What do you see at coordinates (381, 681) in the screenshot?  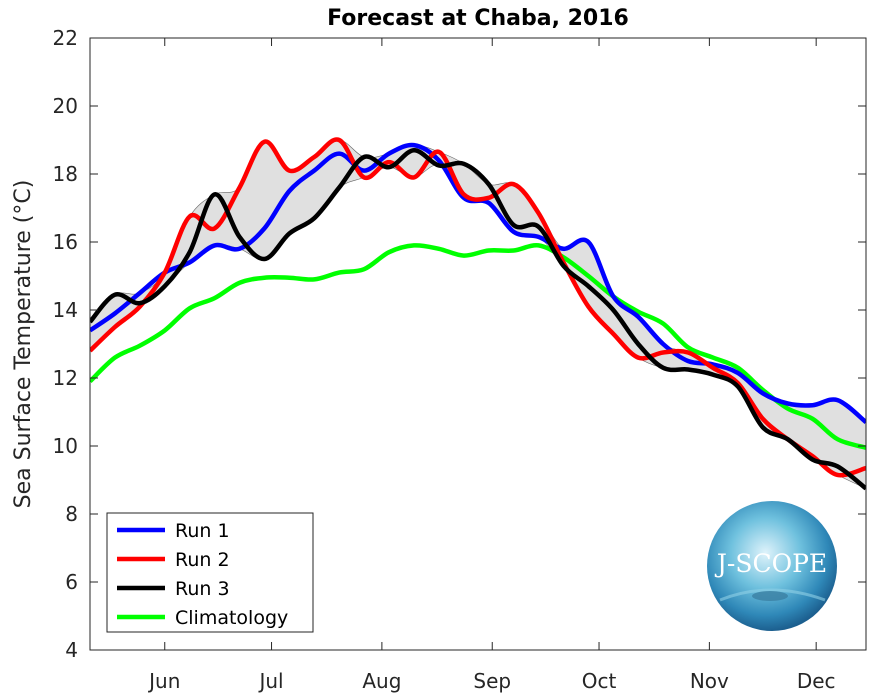 I see `x-tick-label: Aug` at bounding box center [381, 681].